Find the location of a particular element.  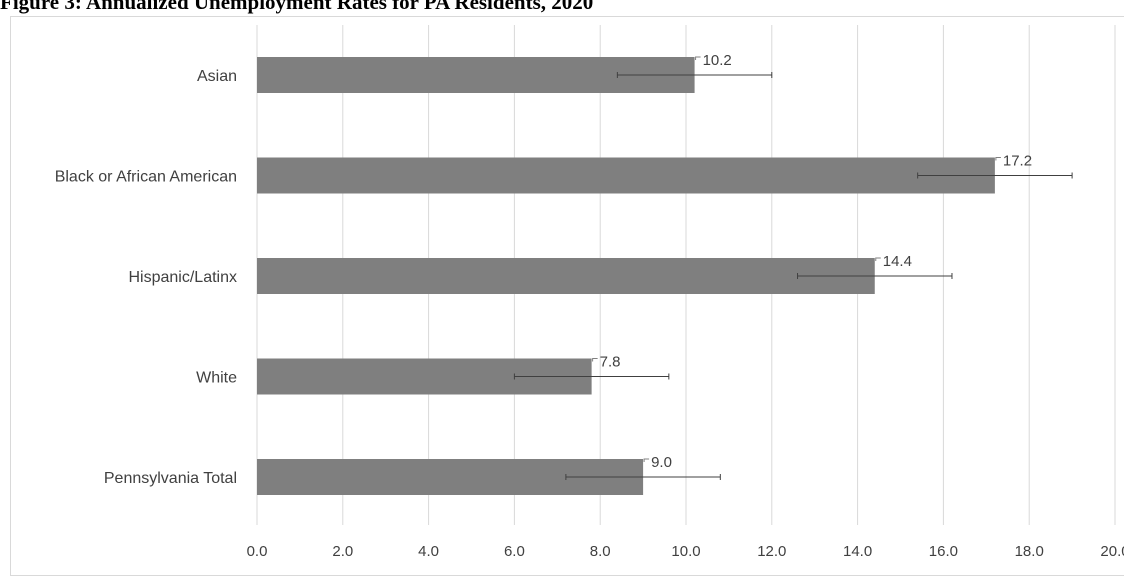

category-label: Black or African American is located at coordinates (146, 177).